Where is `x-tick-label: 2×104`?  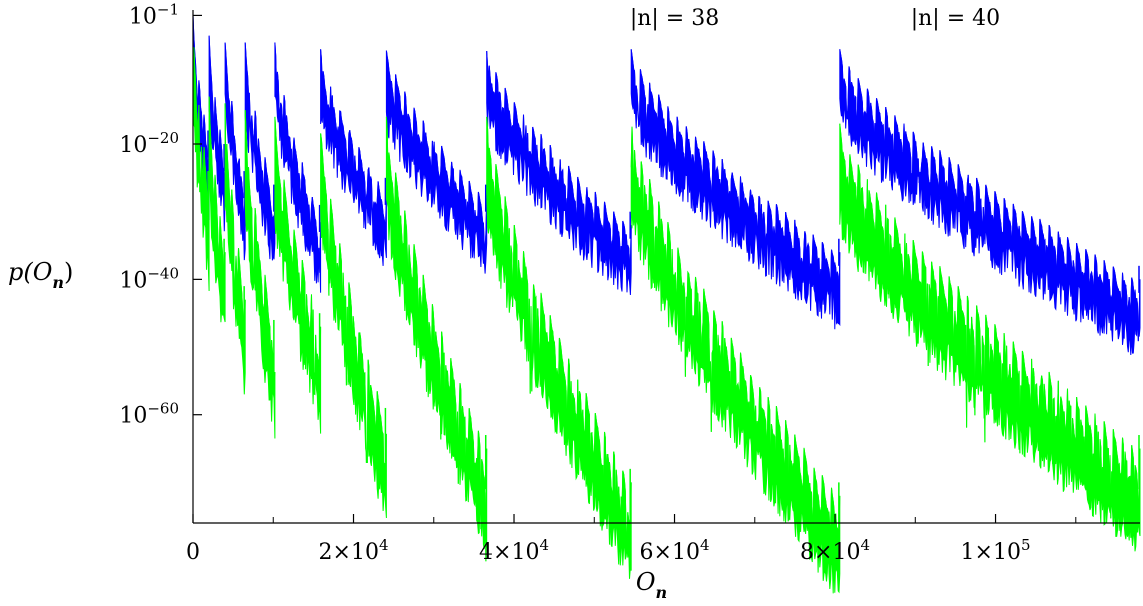
x-tick-label: 2×104 is located at coordinates (354, 550).